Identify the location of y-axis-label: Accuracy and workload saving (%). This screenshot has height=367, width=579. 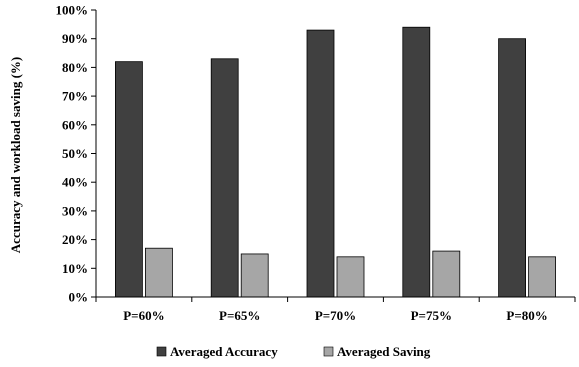
(15, 155).